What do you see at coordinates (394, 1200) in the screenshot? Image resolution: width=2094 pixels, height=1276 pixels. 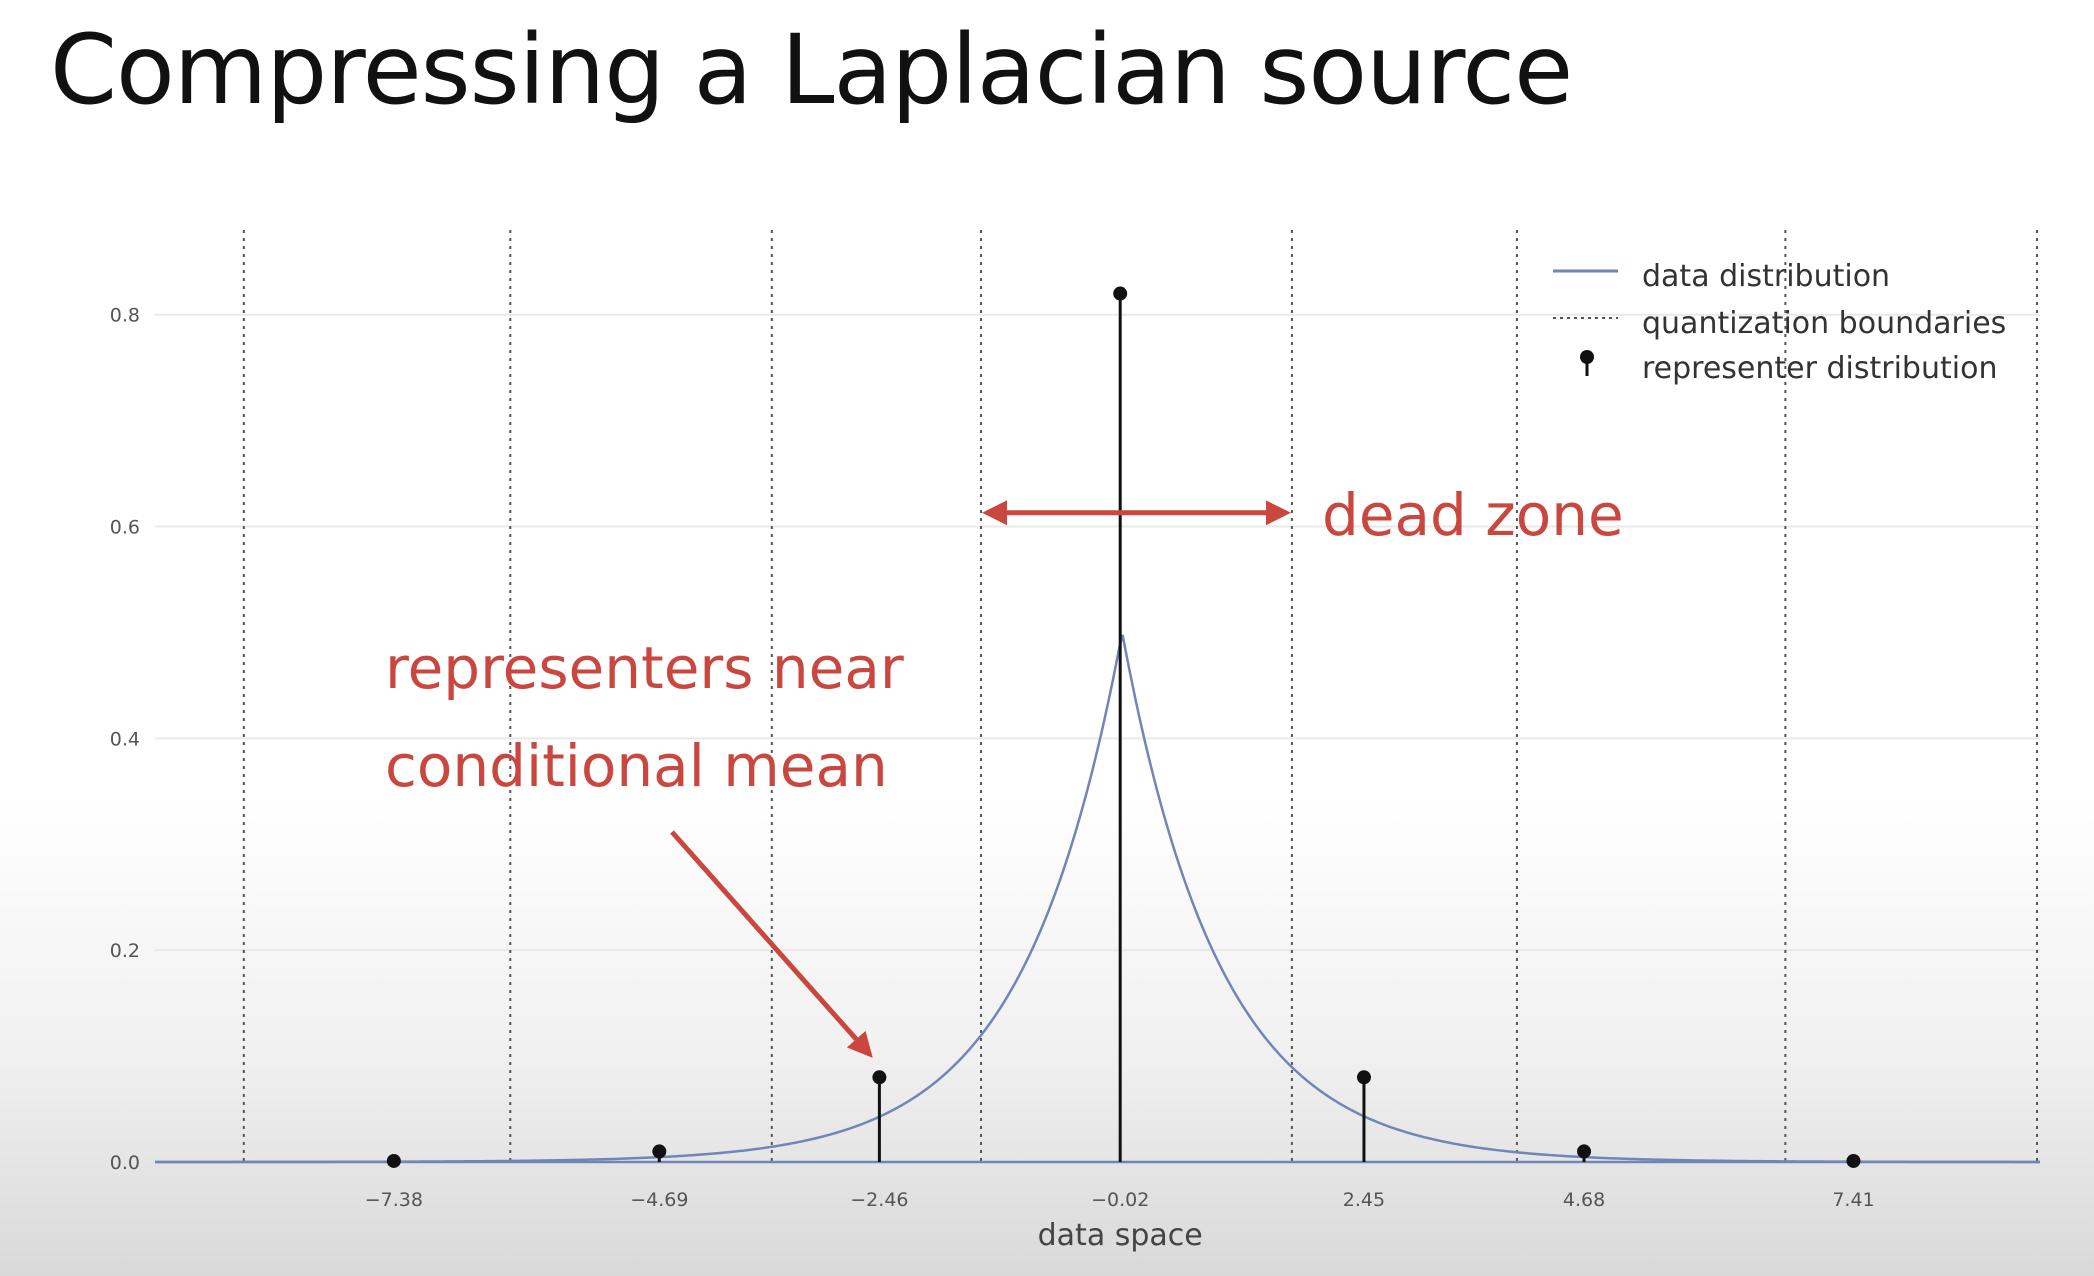 I see `x-tick-label-0: −7.38` at bounding box center [394, 1200].